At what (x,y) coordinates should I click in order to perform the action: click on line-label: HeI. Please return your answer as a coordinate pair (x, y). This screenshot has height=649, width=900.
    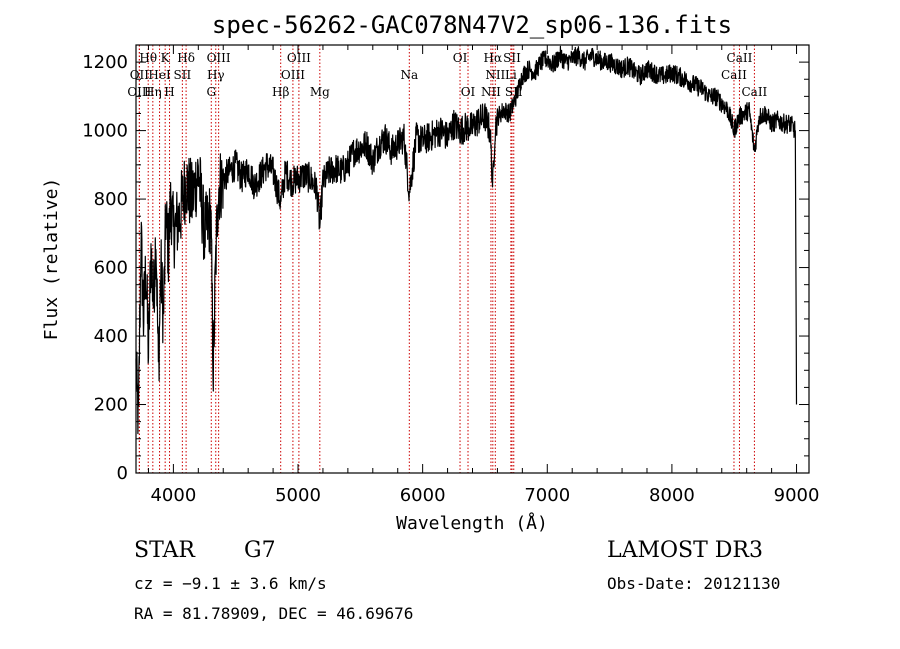
    Looking at the image, I should click on (159, 75).